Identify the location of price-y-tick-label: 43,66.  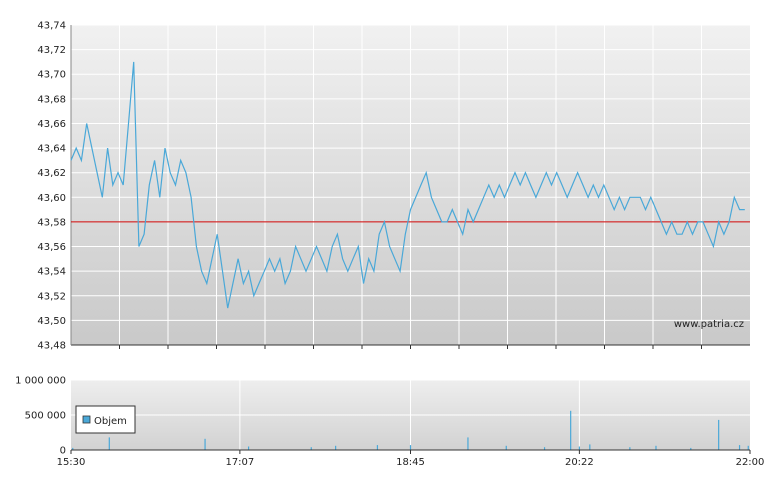
(51, 124).